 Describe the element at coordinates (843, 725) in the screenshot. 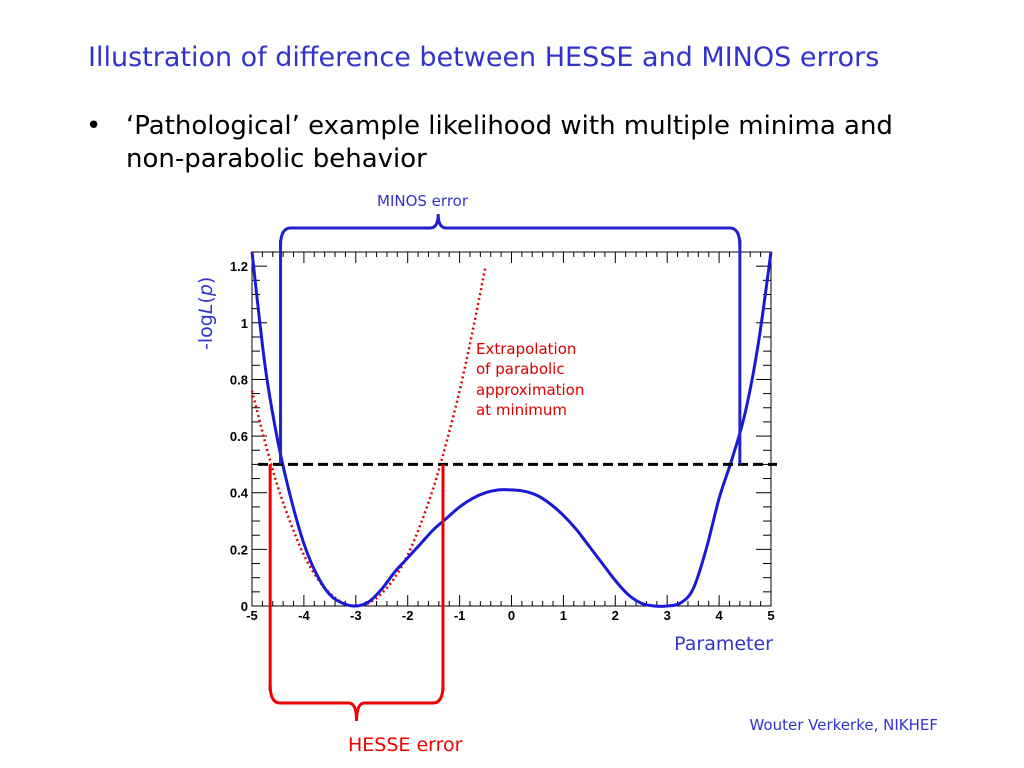

I see `footer-credit: Wouter Verkerke, NIKHEF` at that location.